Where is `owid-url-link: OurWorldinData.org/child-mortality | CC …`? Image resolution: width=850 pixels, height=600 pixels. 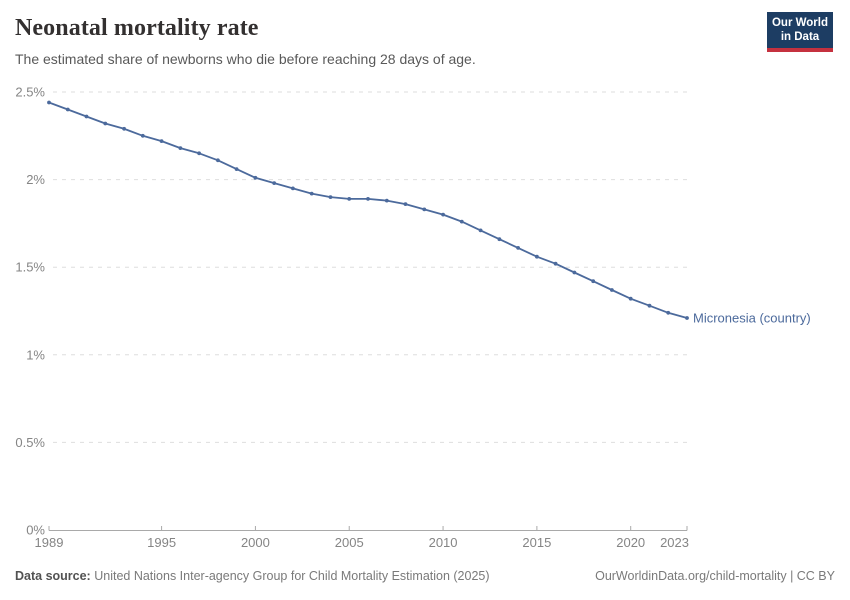
owid-url-link: OurWorldinData.org/child-mortality | CC … is located at coordinates (715, 576).